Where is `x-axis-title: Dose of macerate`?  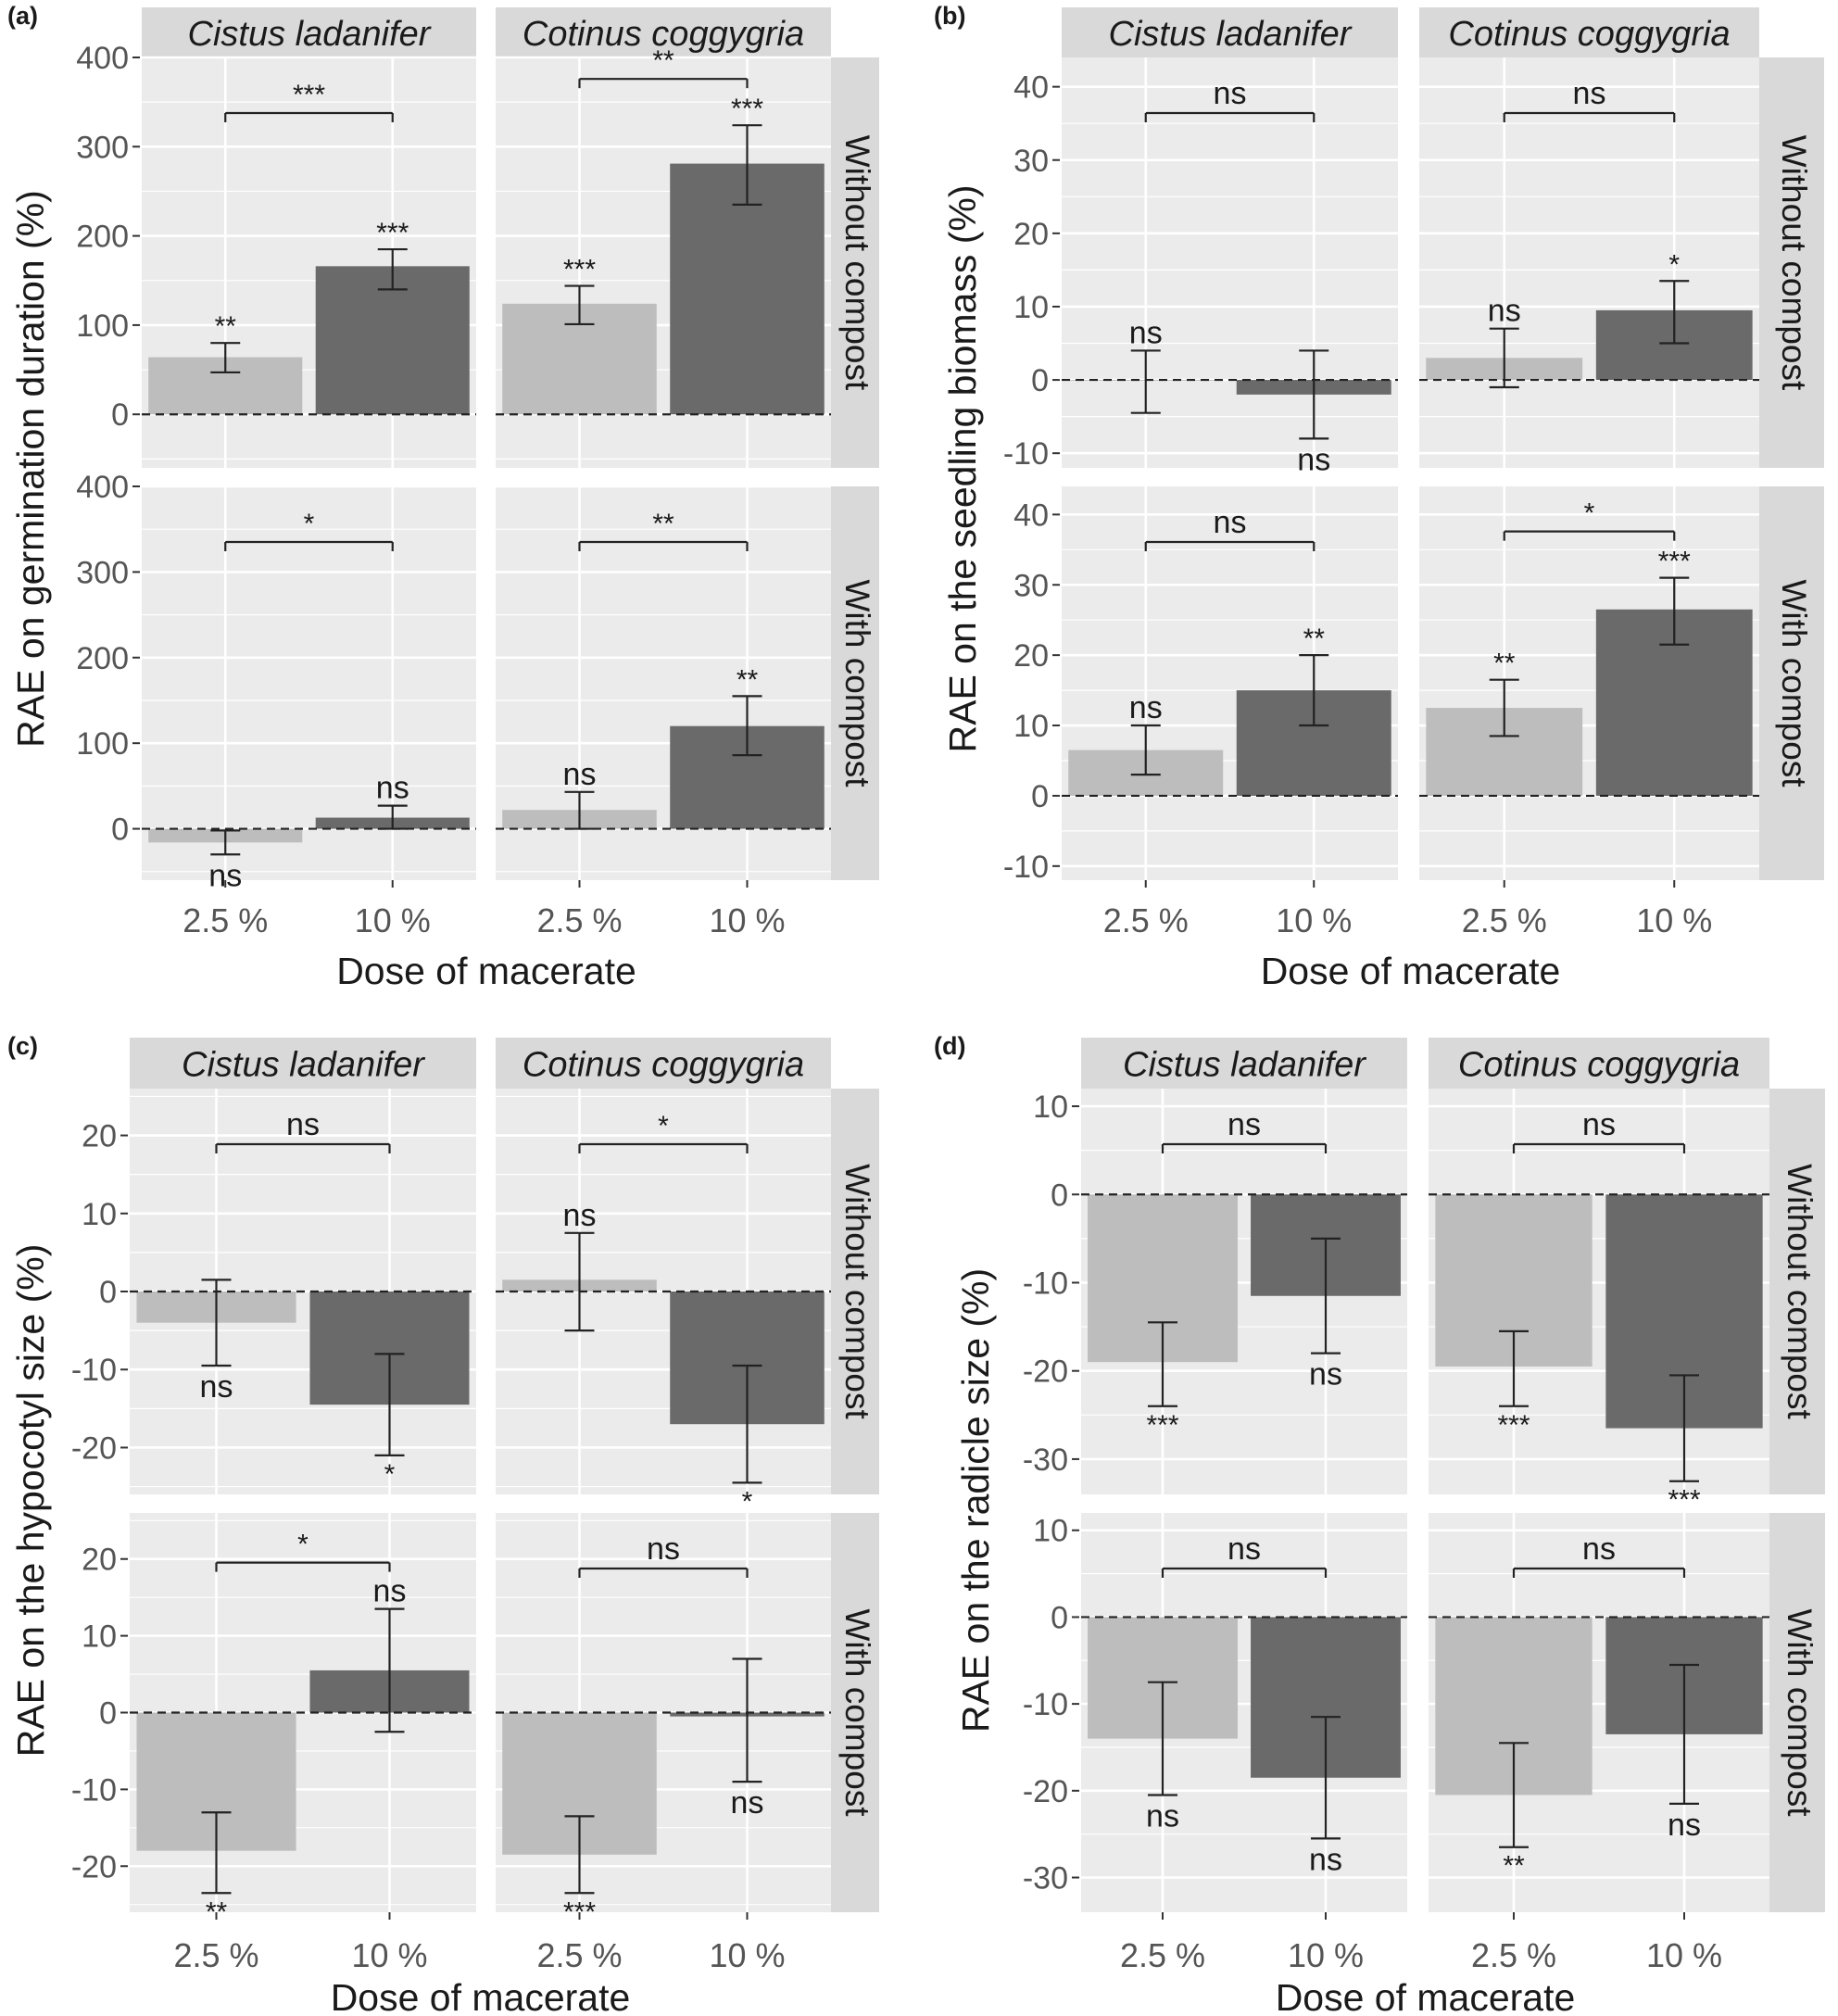 x-axis-title: Dose of macerate is located at coordinates (486, 971).